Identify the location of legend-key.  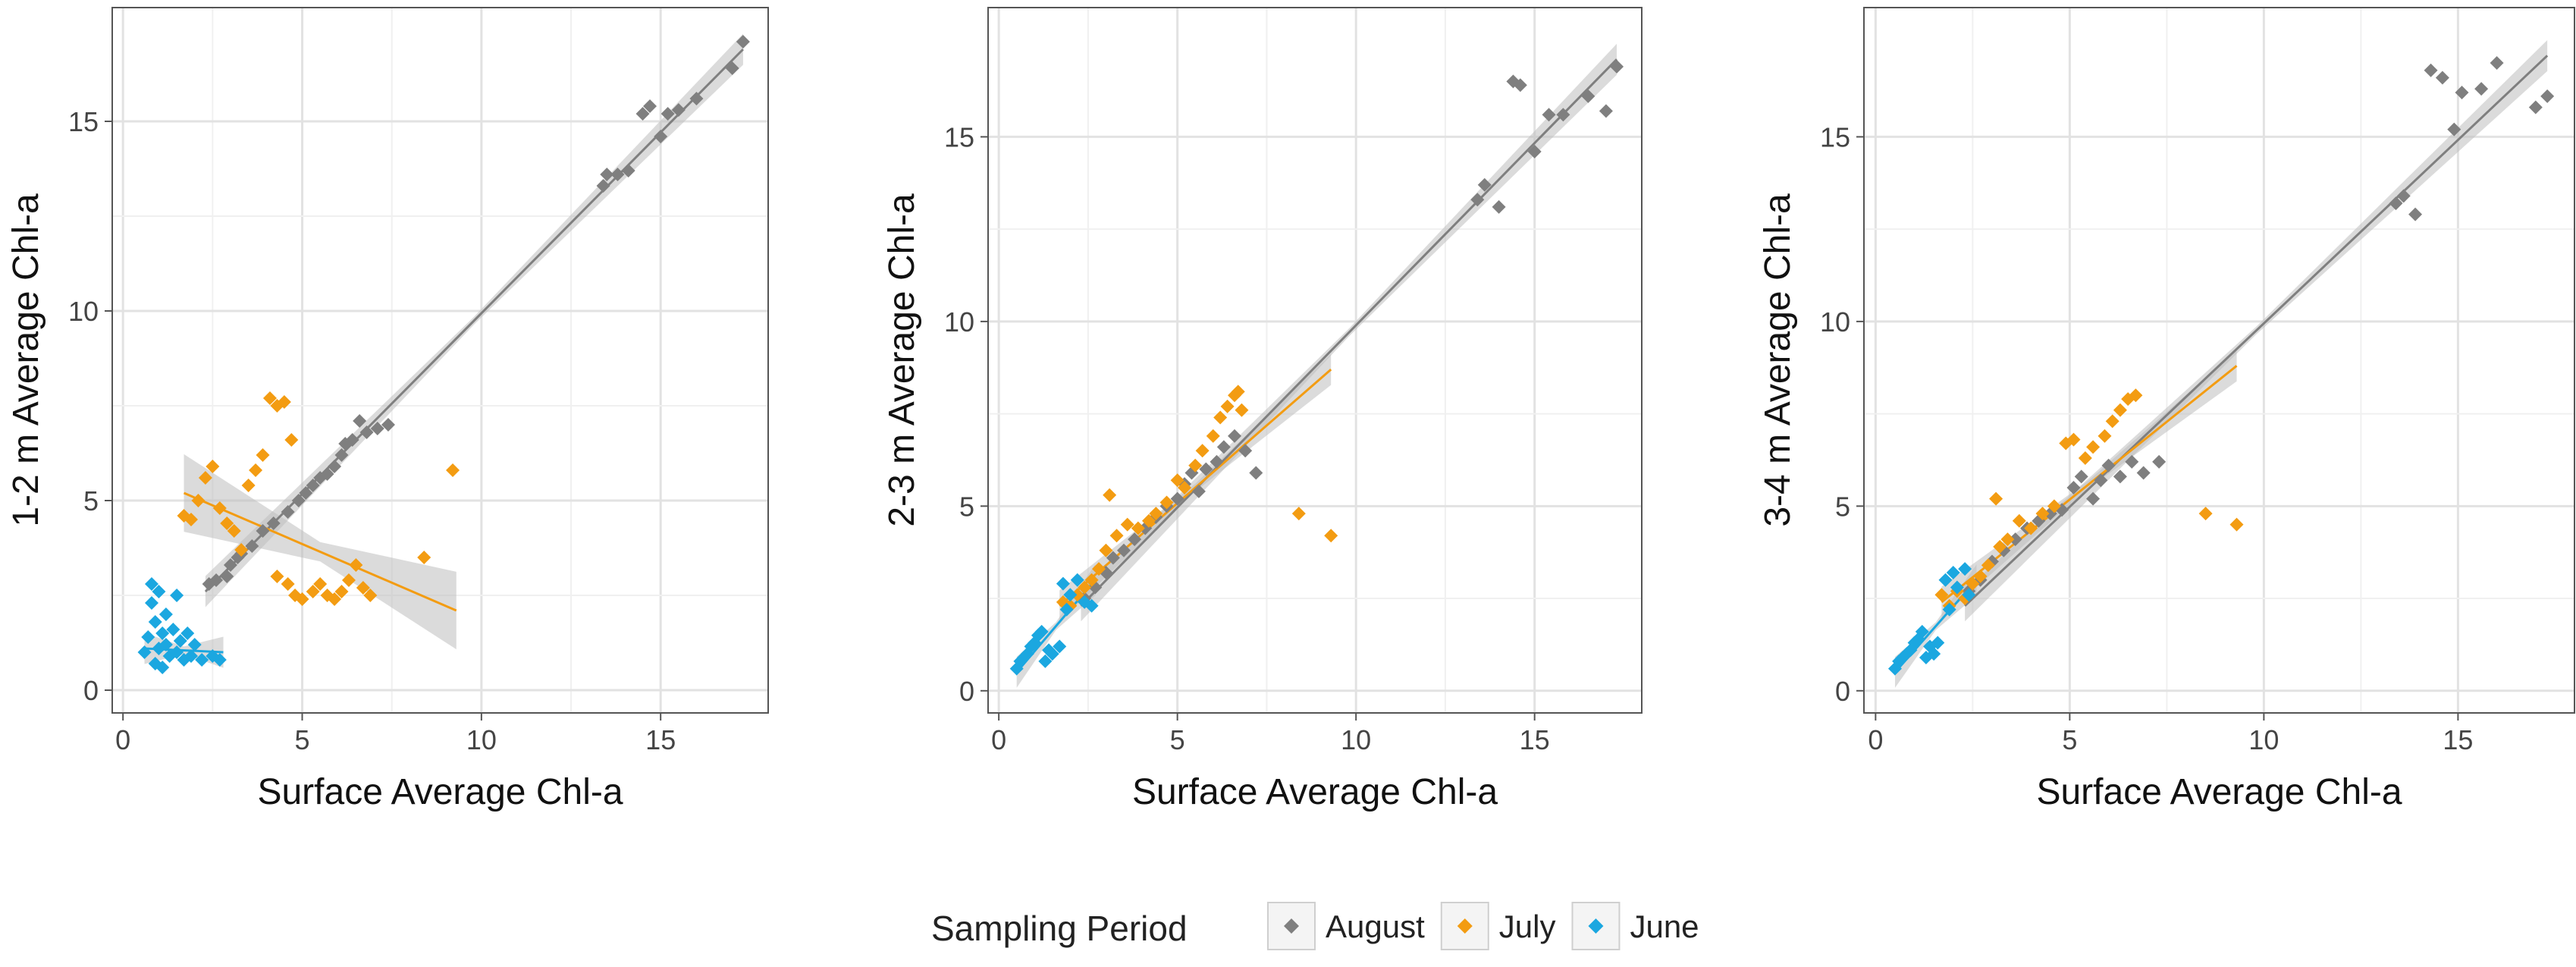
(1596, 926).